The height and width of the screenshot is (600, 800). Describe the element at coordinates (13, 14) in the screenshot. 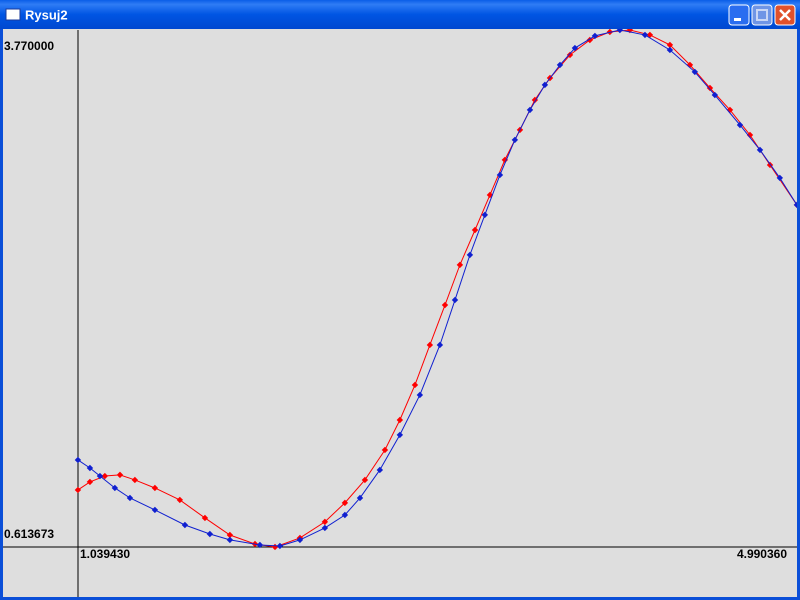

I see `app-icon` at that location.